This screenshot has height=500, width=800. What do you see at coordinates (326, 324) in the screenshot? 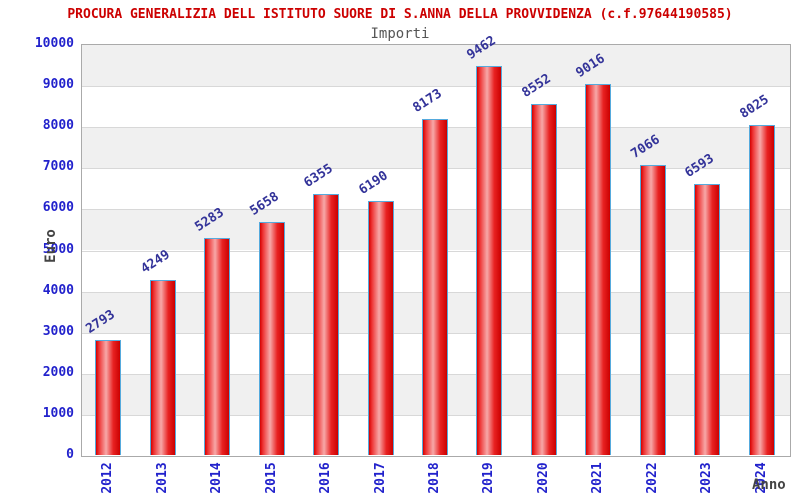
I see `bar-2016` at bounding box center [326, 324].